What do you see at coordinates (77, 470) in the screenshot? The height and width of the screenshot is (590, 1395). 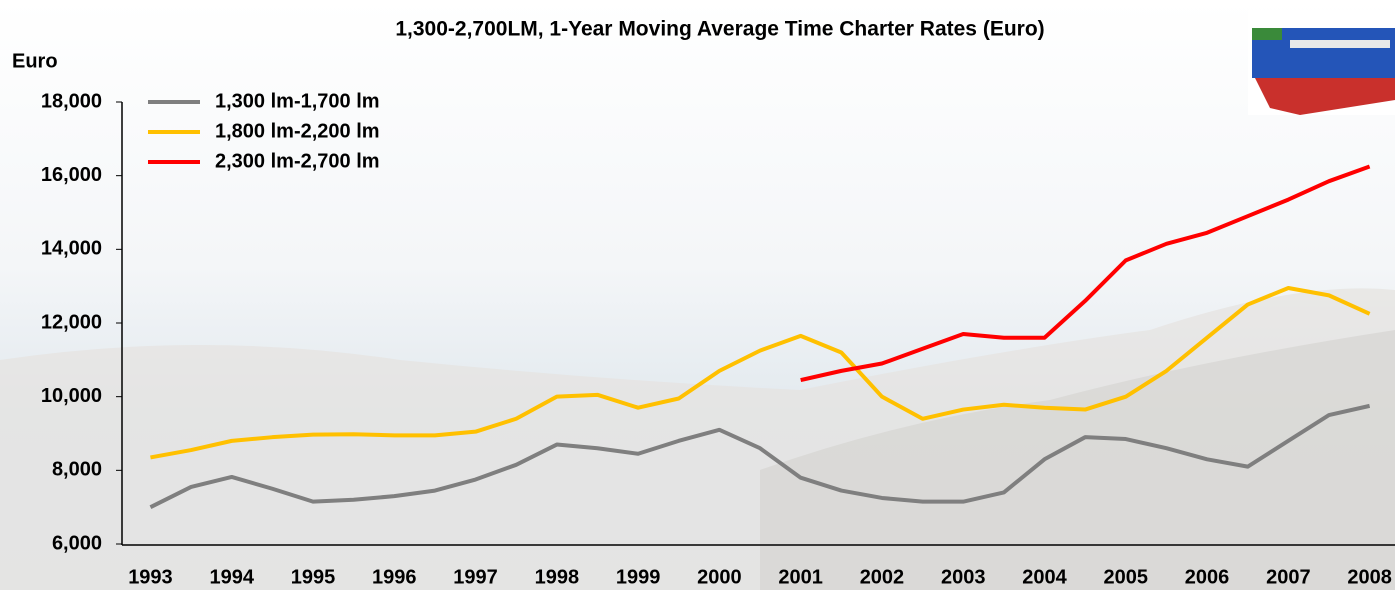 I see `y-tick-label: 8,000` at bounding box center [77, 470].